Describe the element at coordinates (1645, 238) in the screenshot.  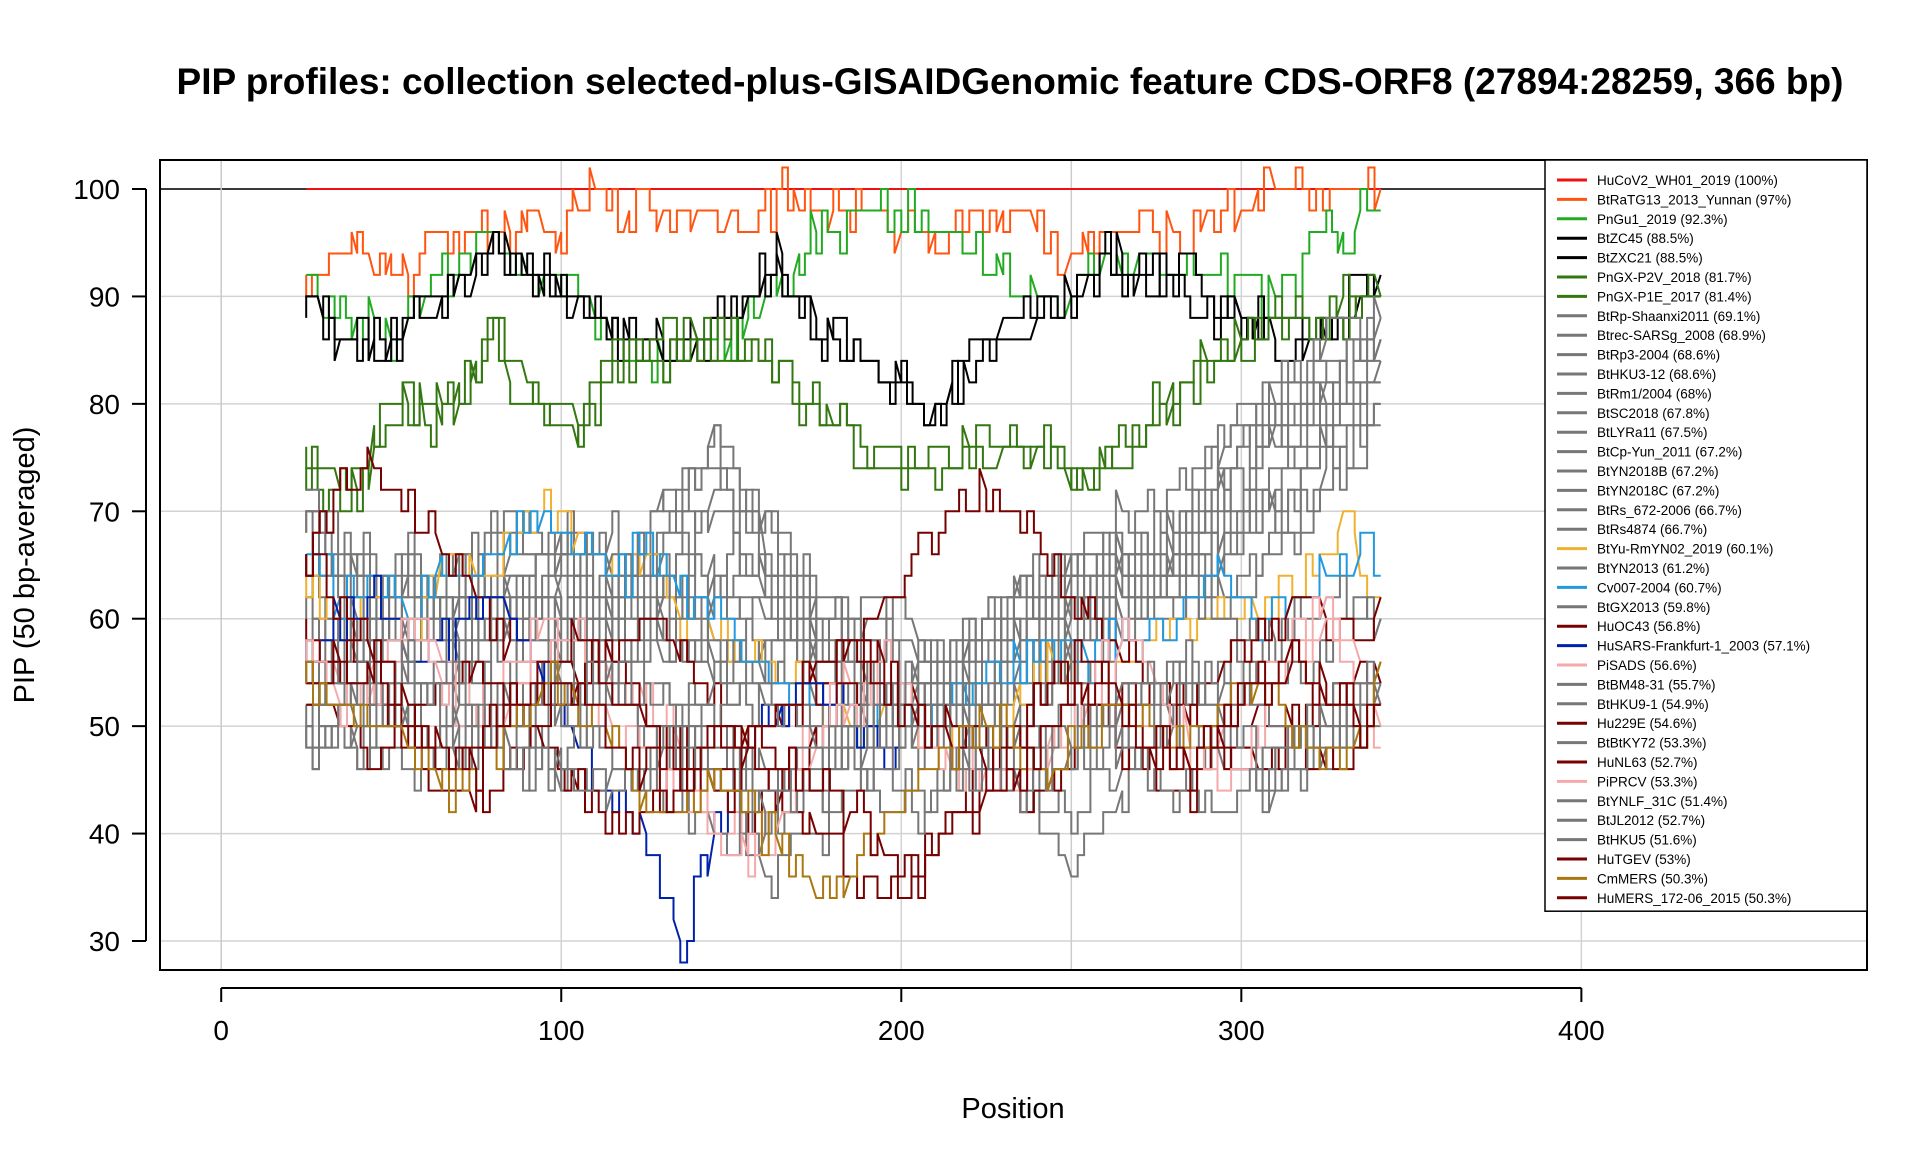
I see `legend-entry: BtZC45 (88.5%)` at that location.